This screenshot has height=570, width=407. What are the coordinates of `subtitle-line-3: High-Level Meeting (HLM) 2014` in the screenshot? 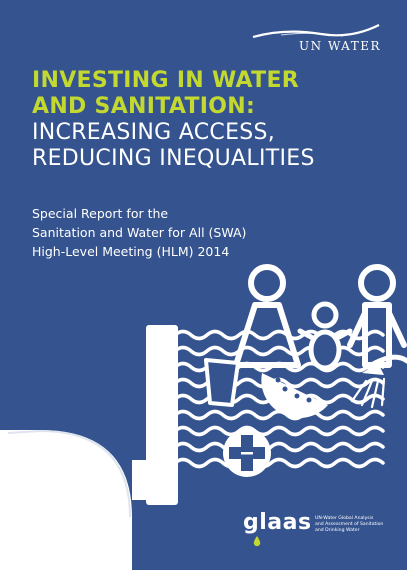 It's located at (131, 251).